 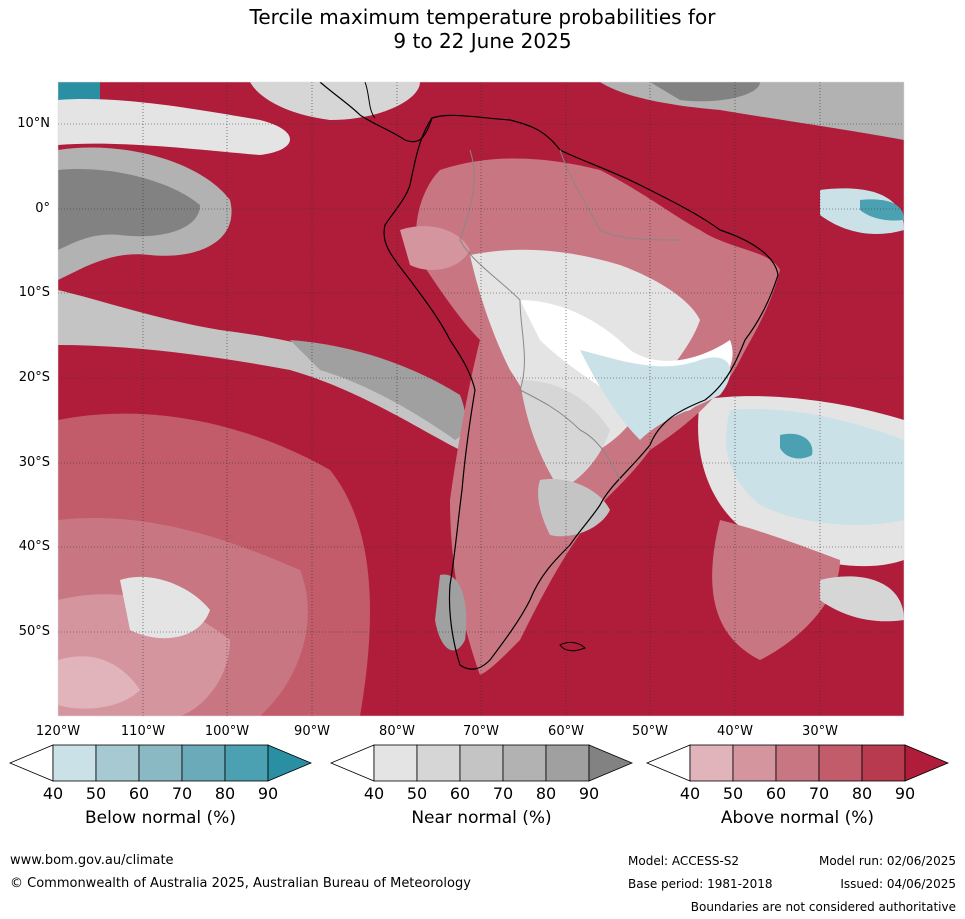 What do you see at coordinates (34, 377) in the screenshot?
I see `lat-label-20s: 20°S` at bounding box center [34, 377].